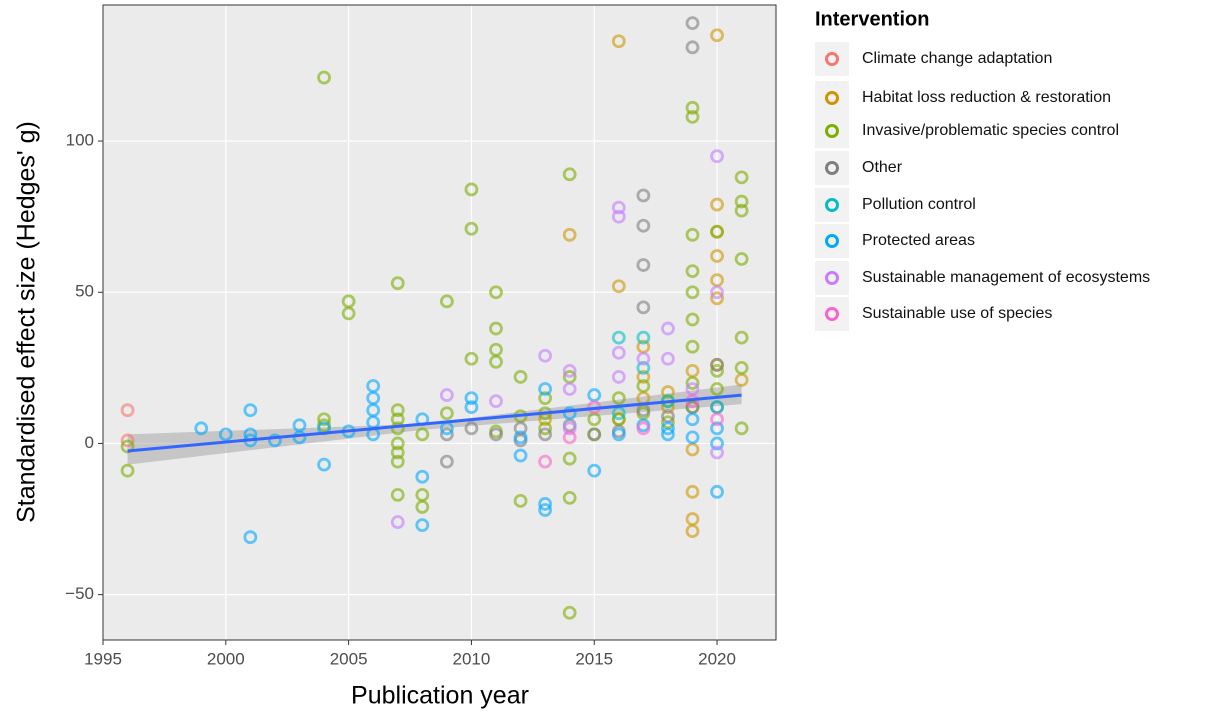  Describe the element at coordinates (919, 204) in the screenshot. I see `legend-label: Pollution control` at that location.